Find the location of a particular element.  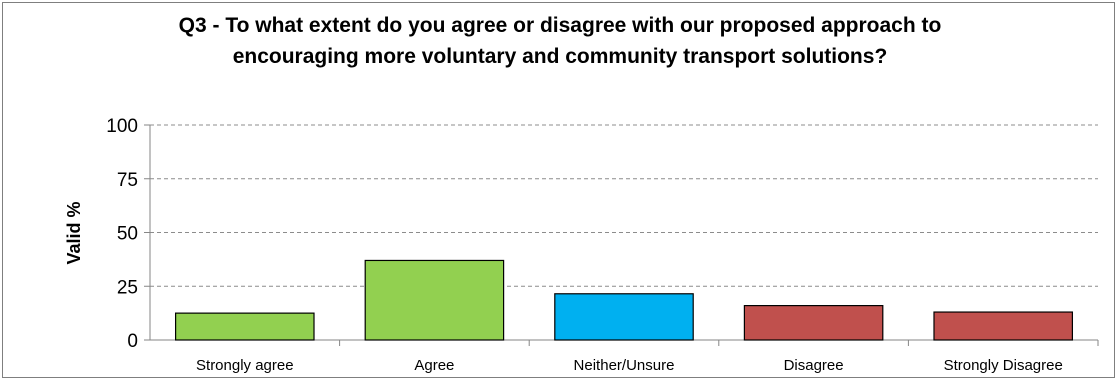

y-tick-label: 75 is located at coordinates (127, 180).